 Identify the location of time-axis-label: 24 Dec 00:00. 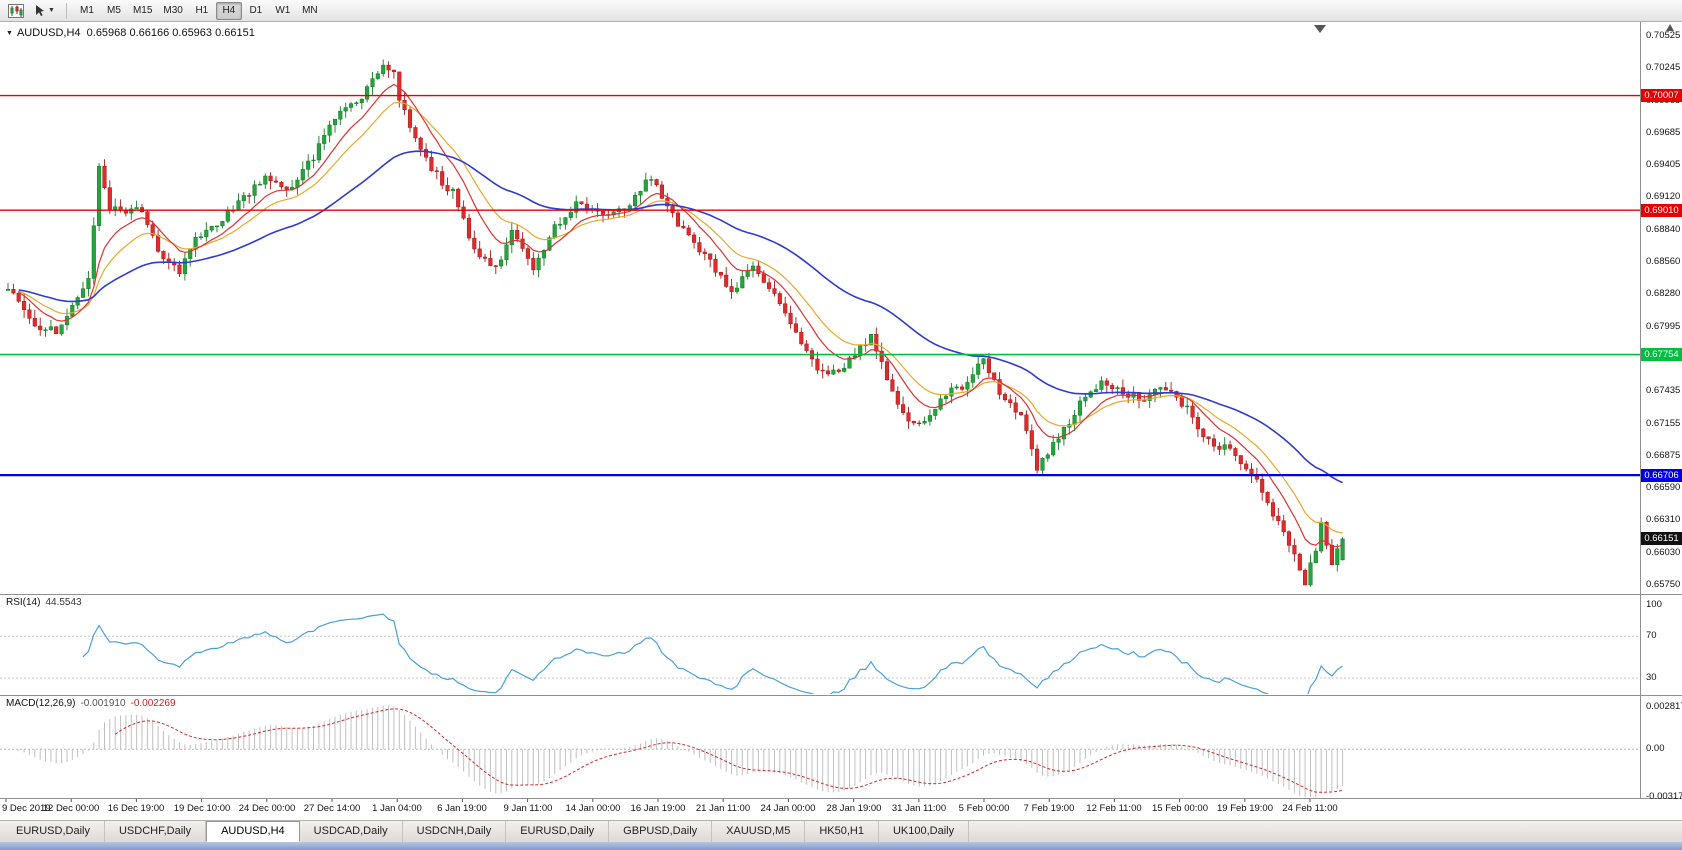
(267, 808).